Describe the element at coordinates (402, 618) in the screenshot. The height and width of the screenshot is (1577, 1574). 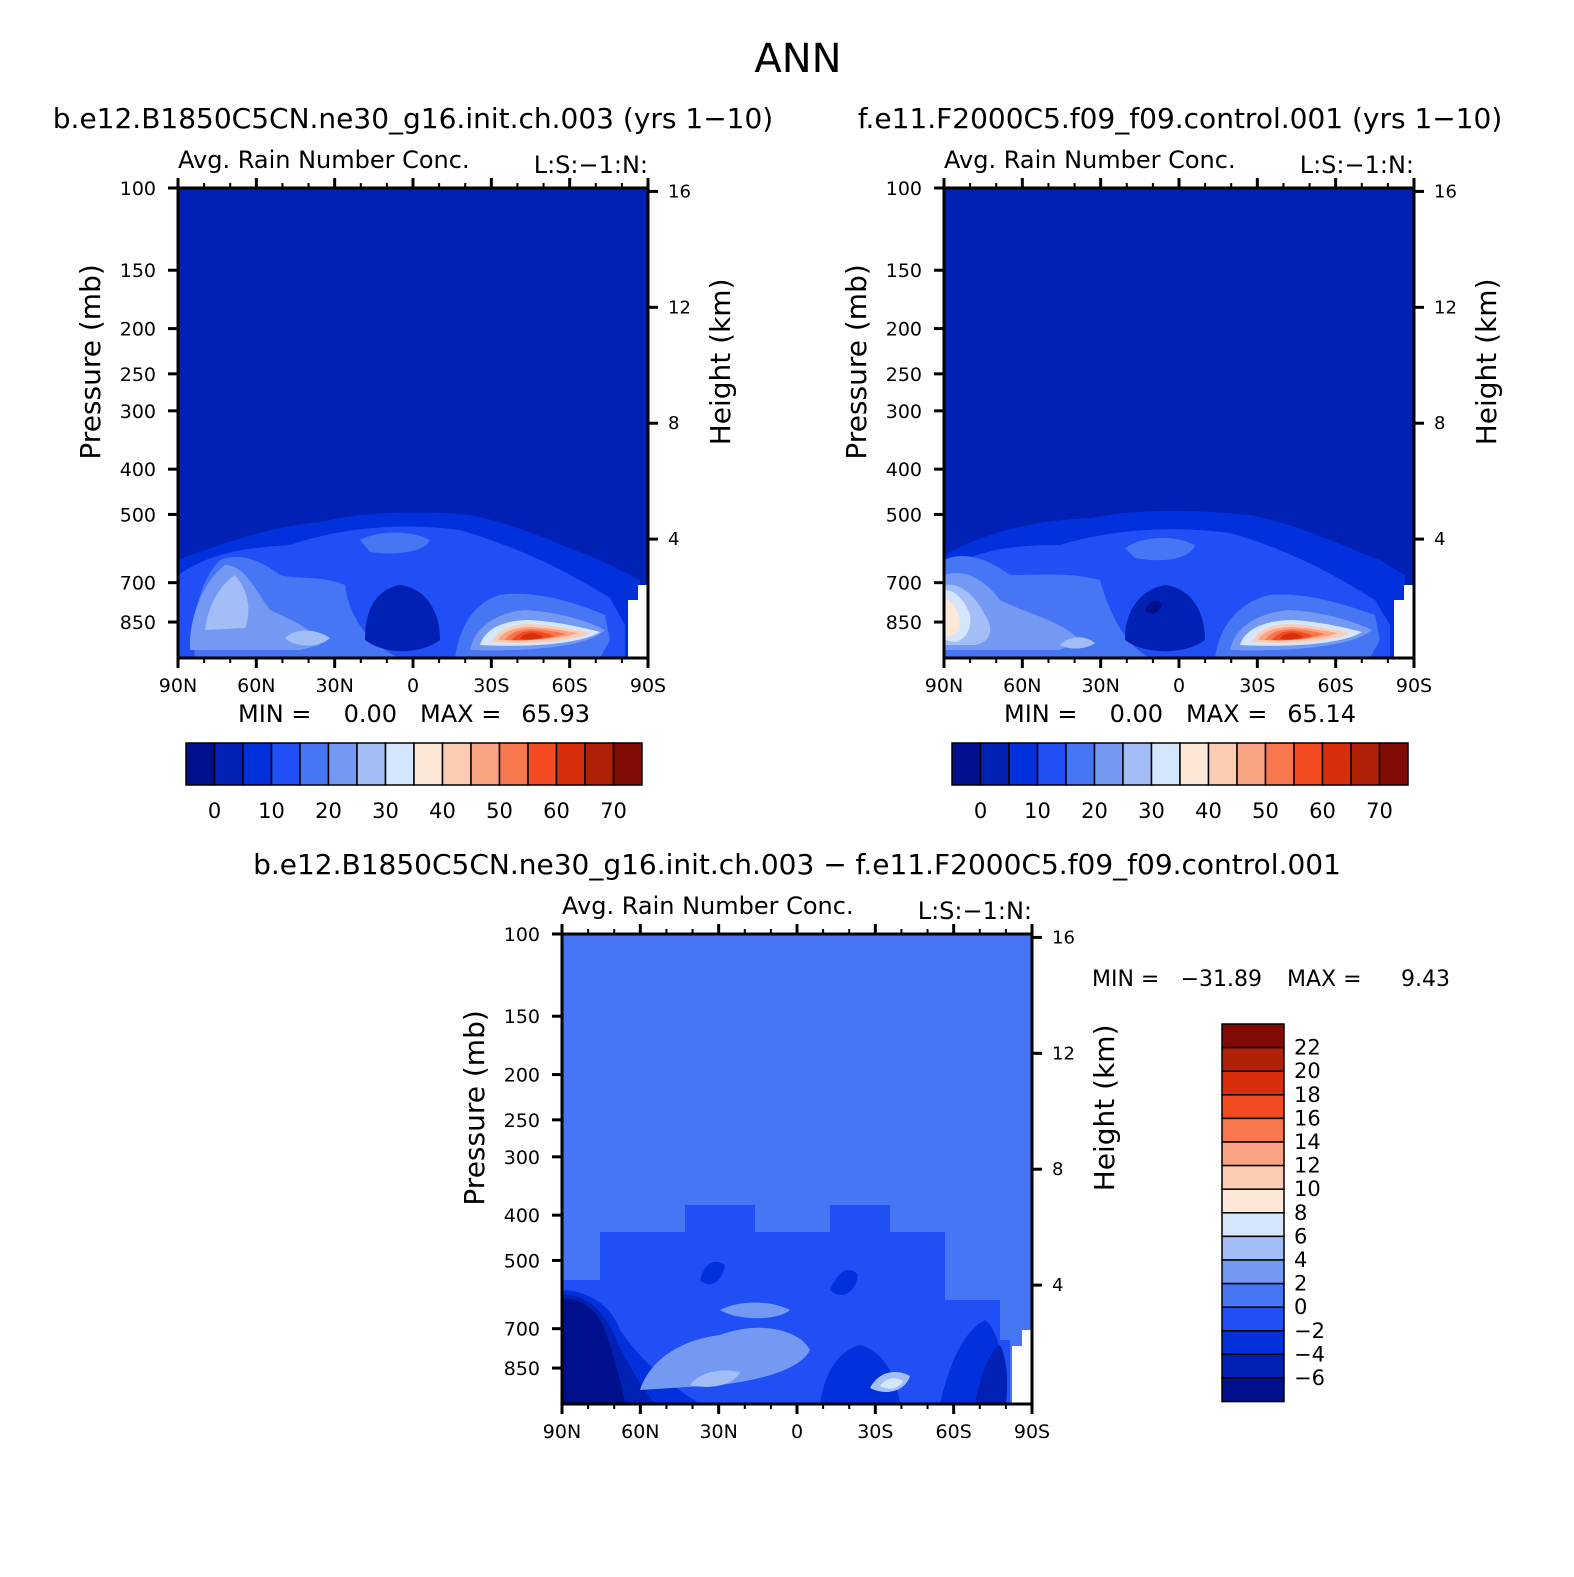
I see `panel-a-contour-5-core` at that location.